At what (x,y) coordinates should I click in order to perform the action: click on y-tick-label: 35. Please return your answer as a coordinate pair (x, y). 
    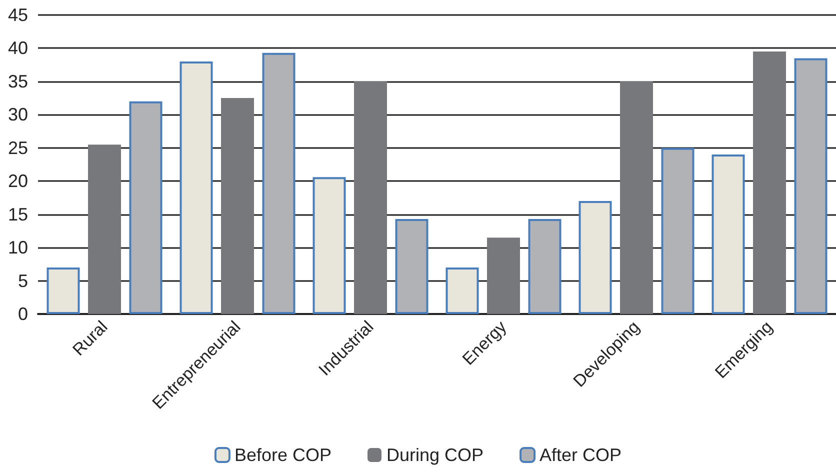
    Looking at the image, I should click on (18, 81).